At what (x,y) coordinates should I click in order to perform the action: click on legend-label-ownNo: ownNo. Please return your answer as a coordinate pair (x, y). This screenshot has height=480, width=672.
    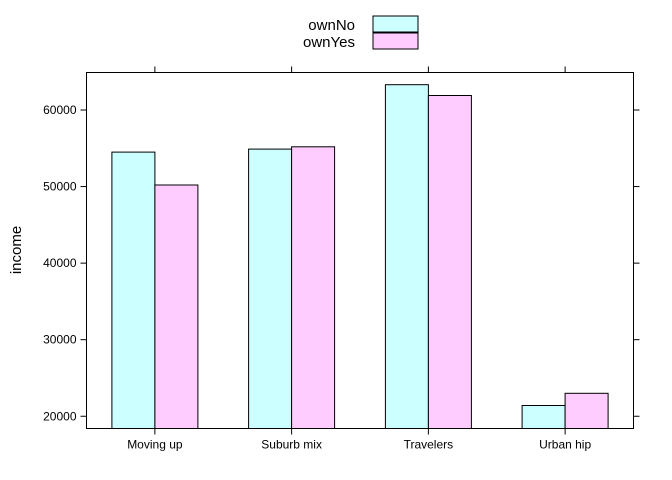
    Looking at the image, I should click on (331, 25).